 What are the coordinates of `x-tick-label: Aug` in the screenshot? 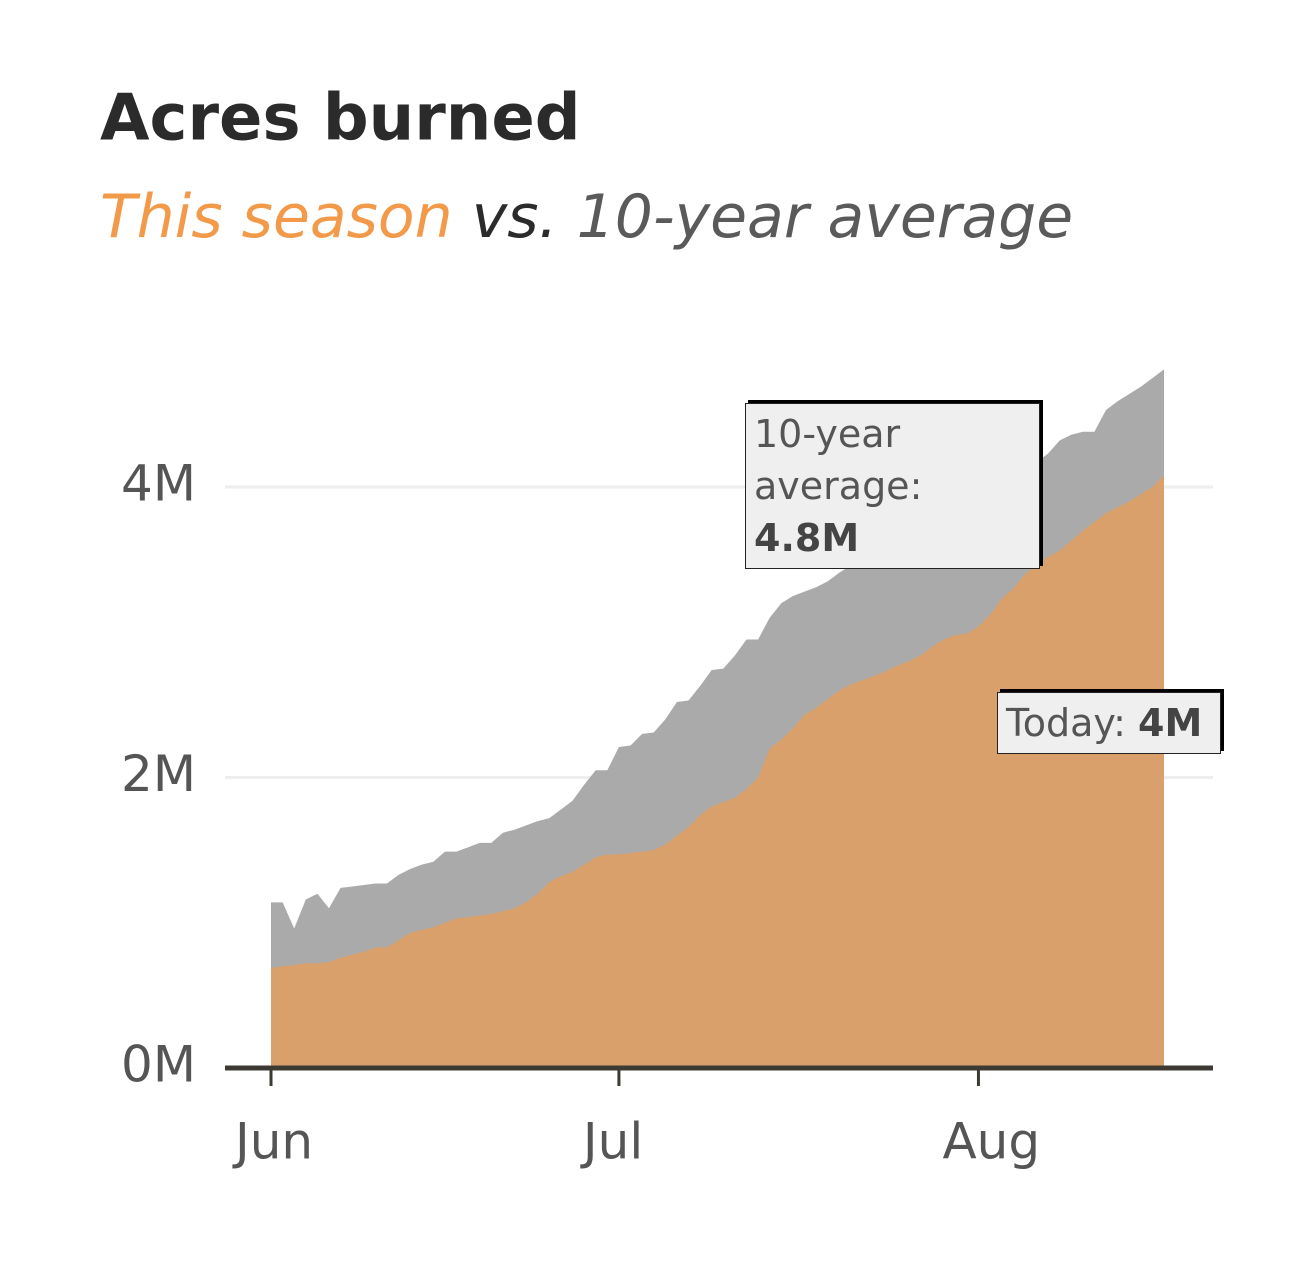 It's located at (991, 1142).